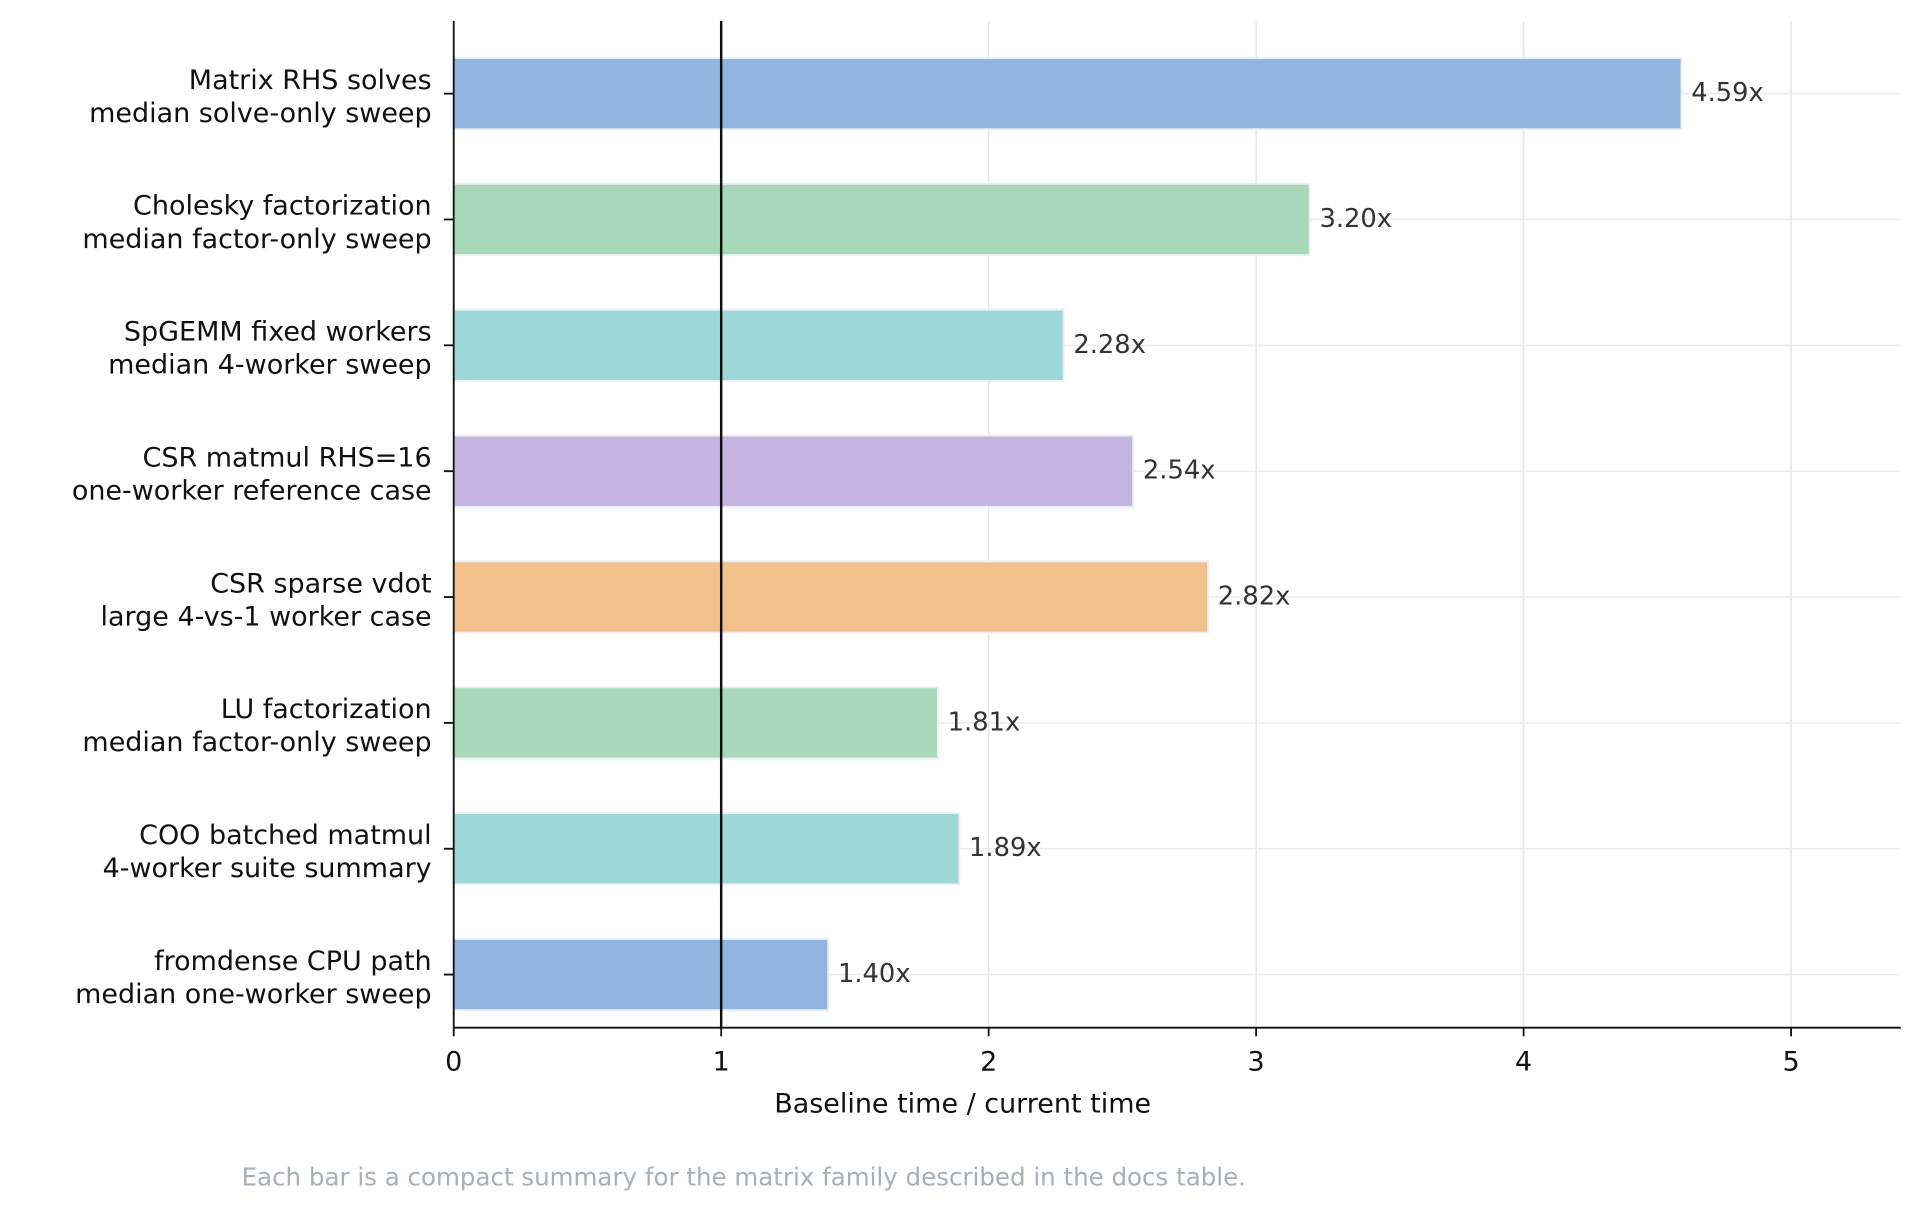 The height and width of the screenshot is (1208, 1913). Describe the element at coordinates (1254, 597) in the screenshot. I see `value-label: 2.82x` at that location.